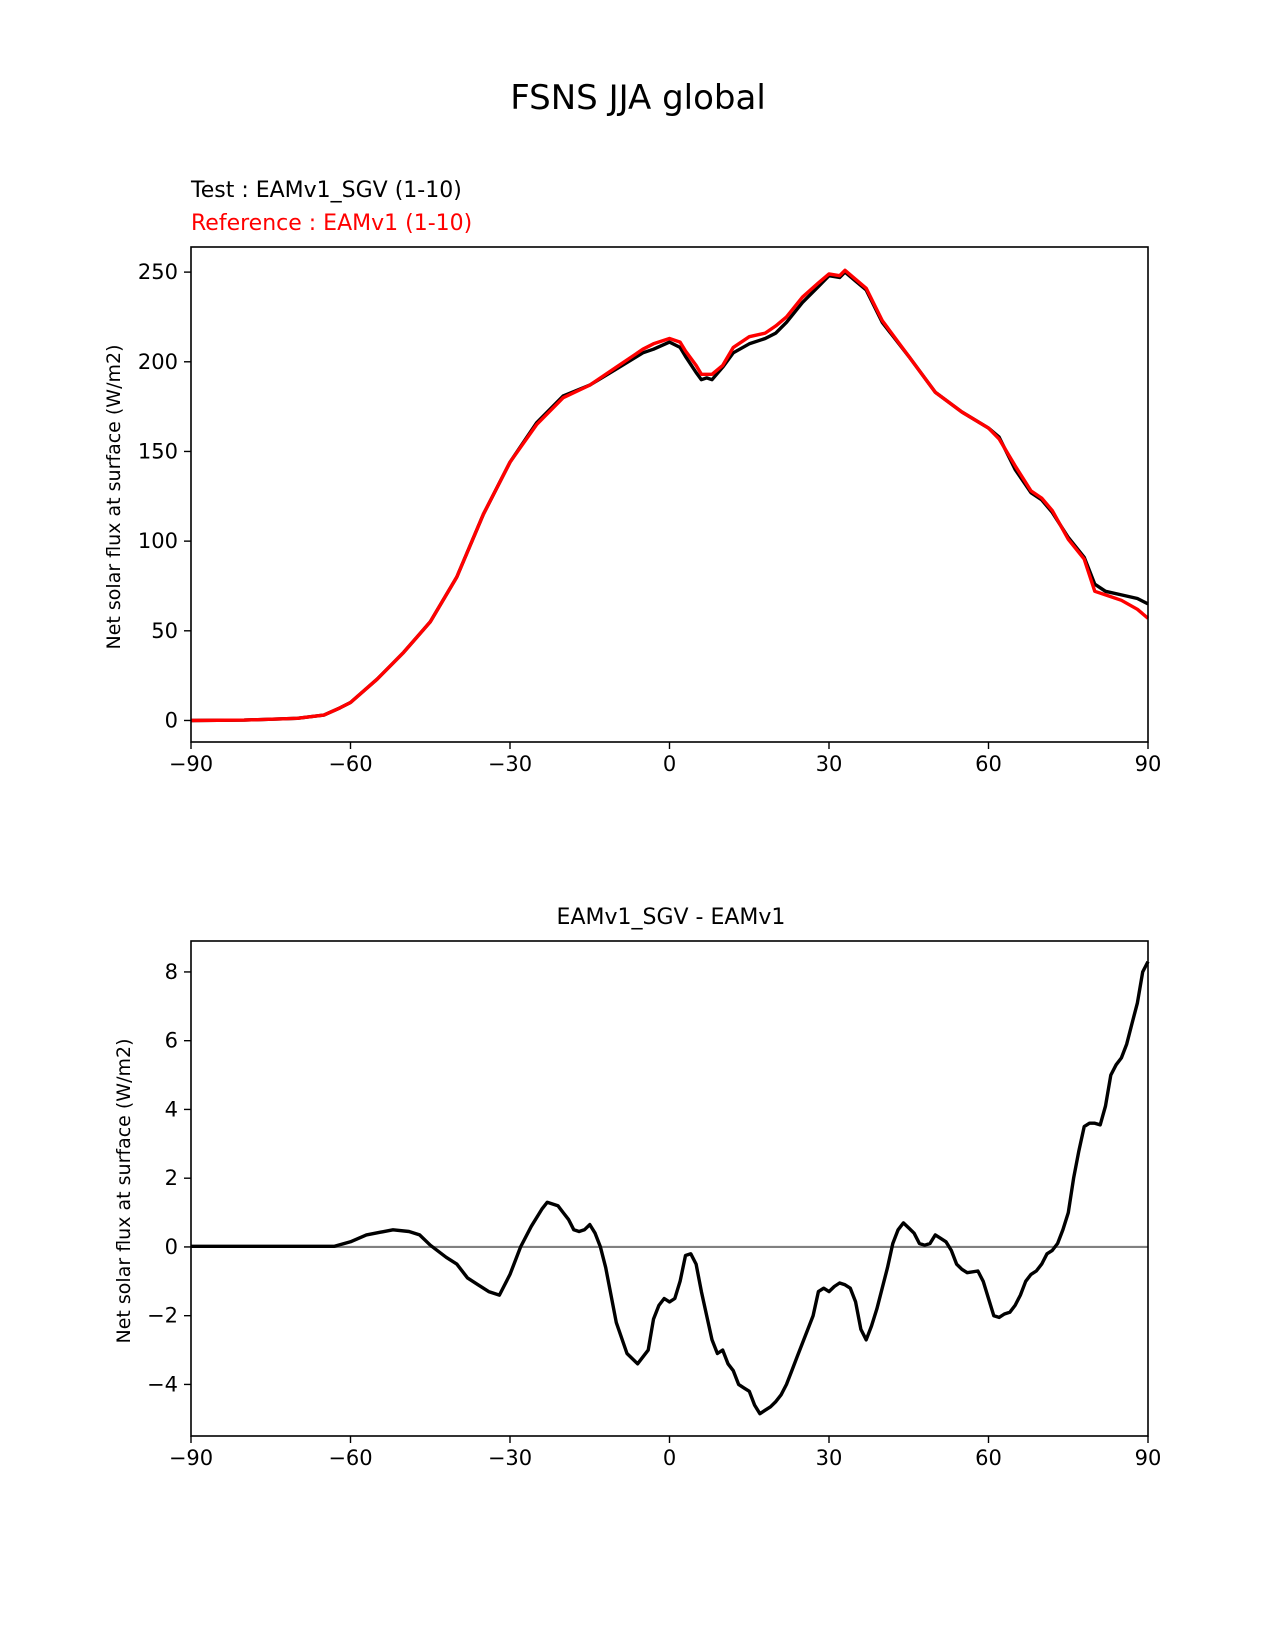 The image size is (1275, 1650). What do you see at coordinates (171, 972) in the screenshot?
I see `bottom-y-tick-label: 8` at bounding box center [171, 972].